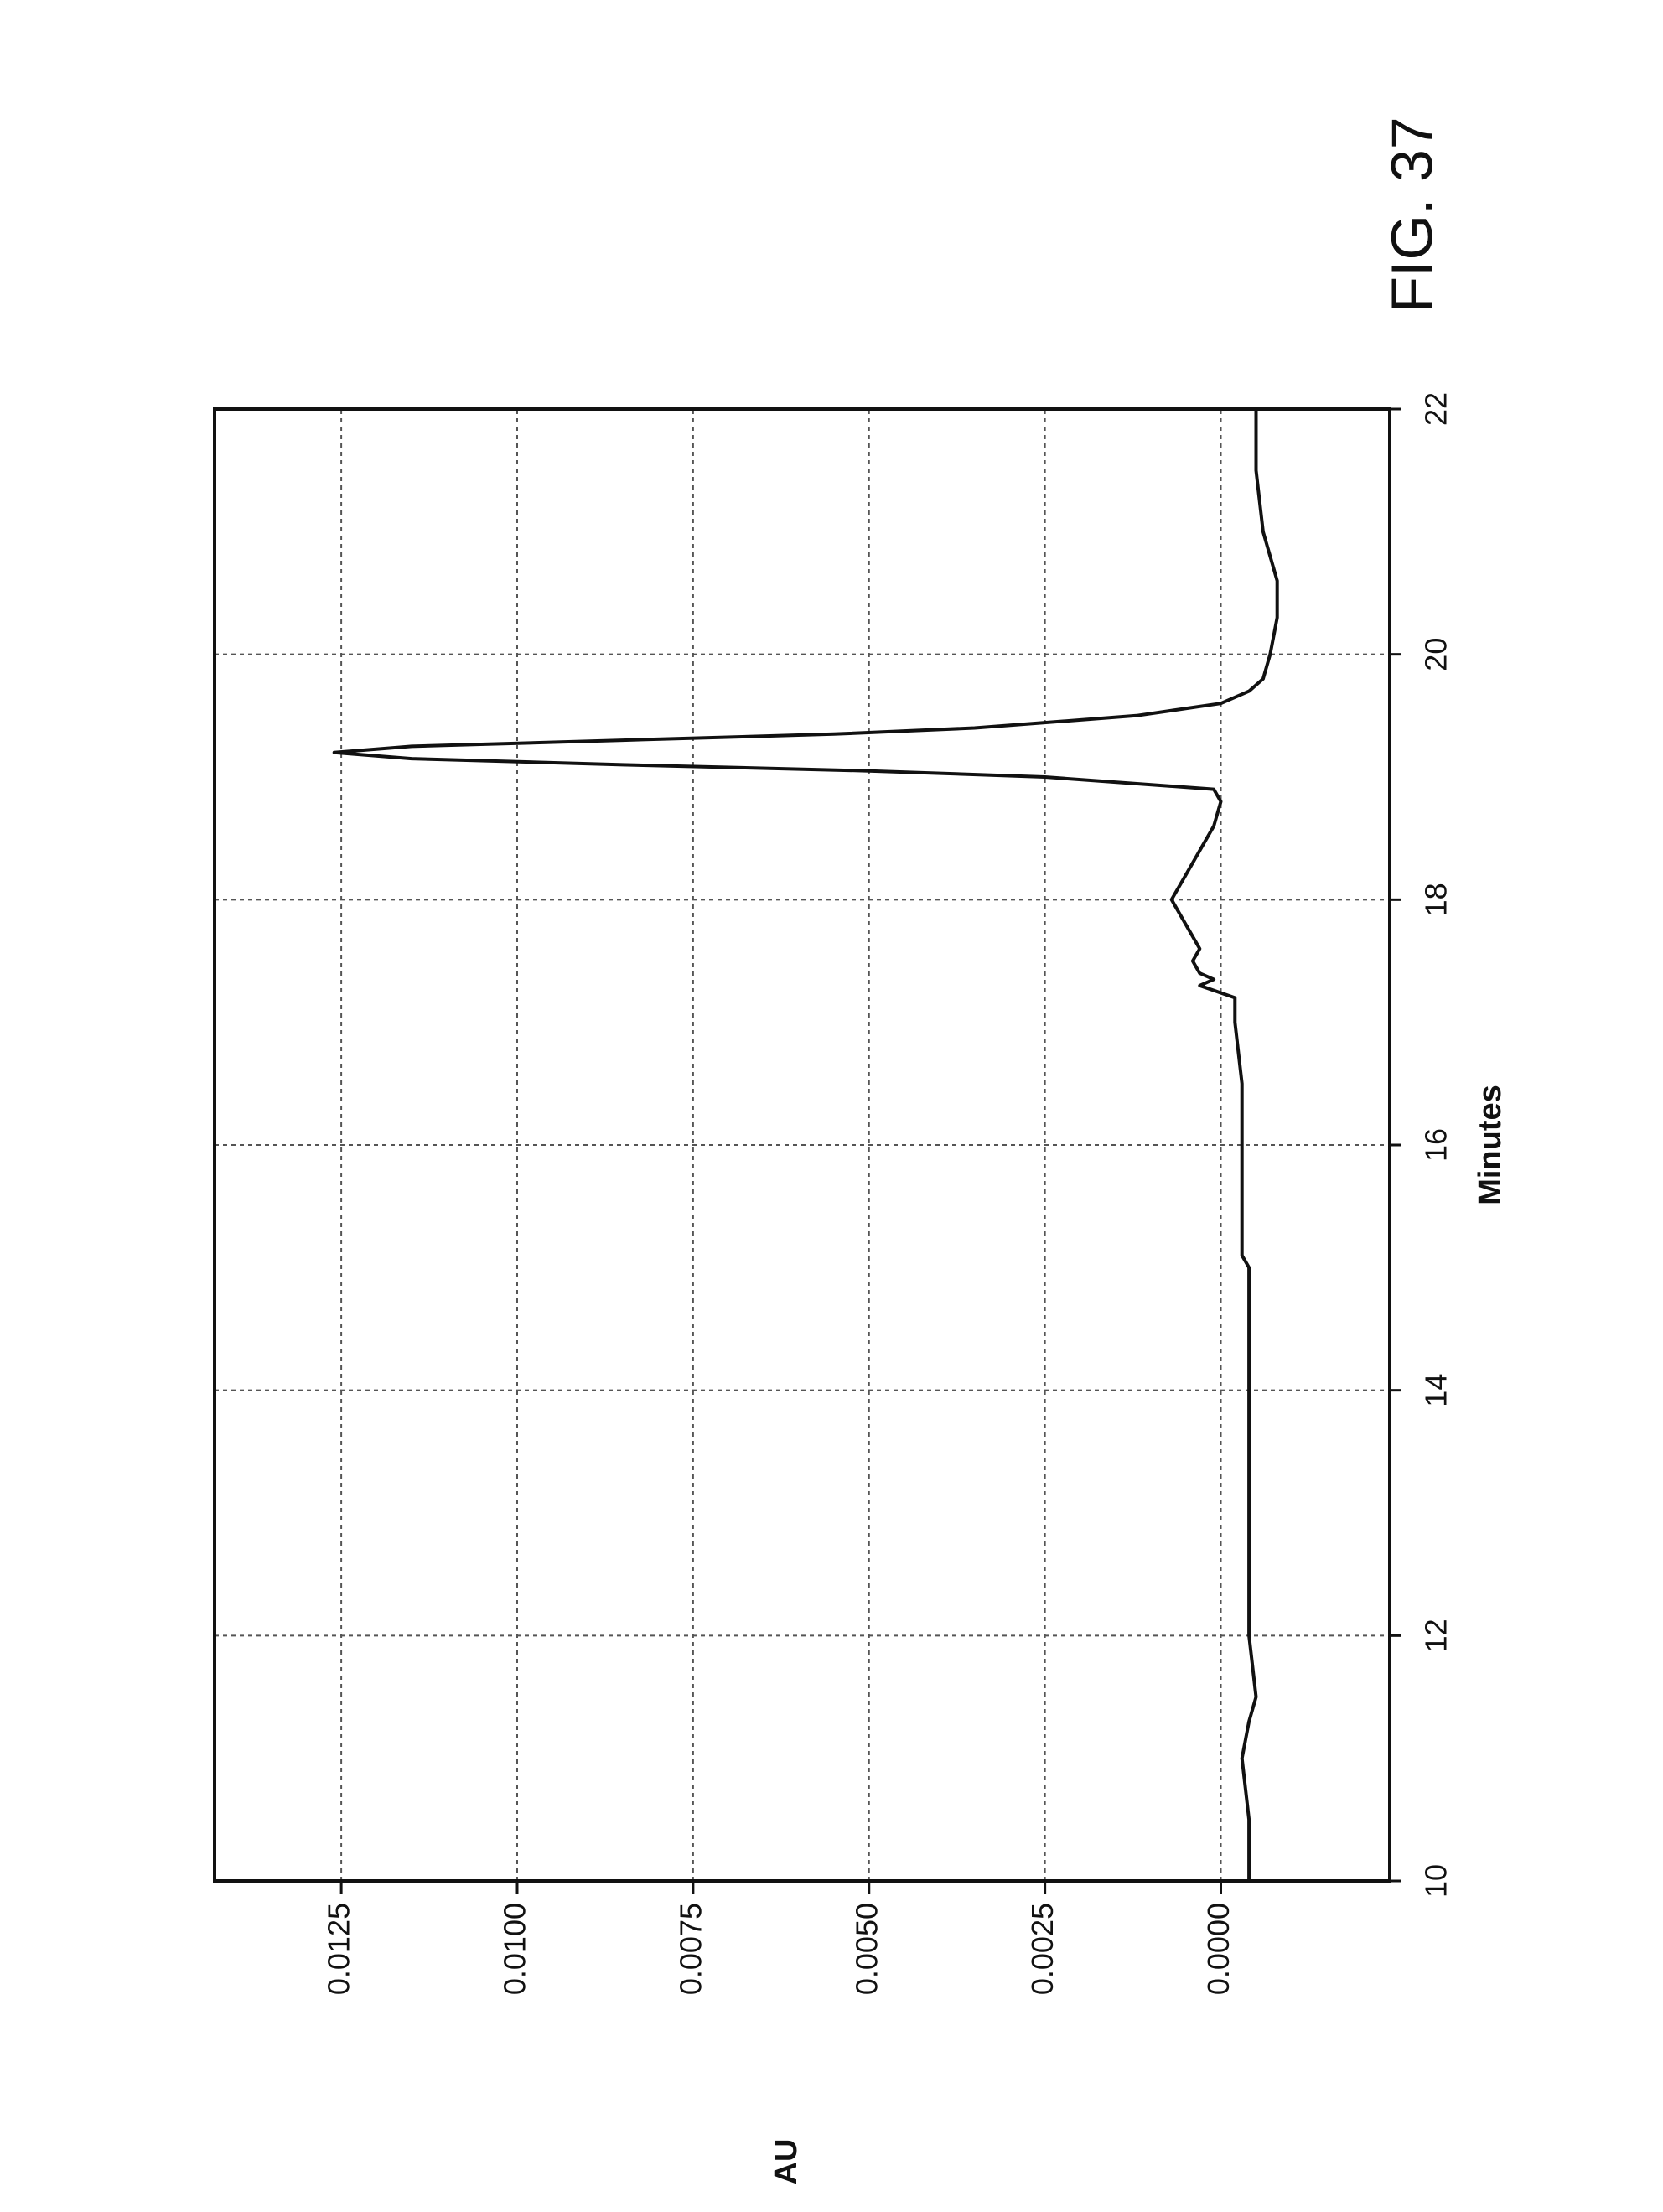 The image size is (1663, 2212). Describe the element at coordinates (866, 1949) in the screenshot. I see `y-tick-label: 0.0050` at that location.